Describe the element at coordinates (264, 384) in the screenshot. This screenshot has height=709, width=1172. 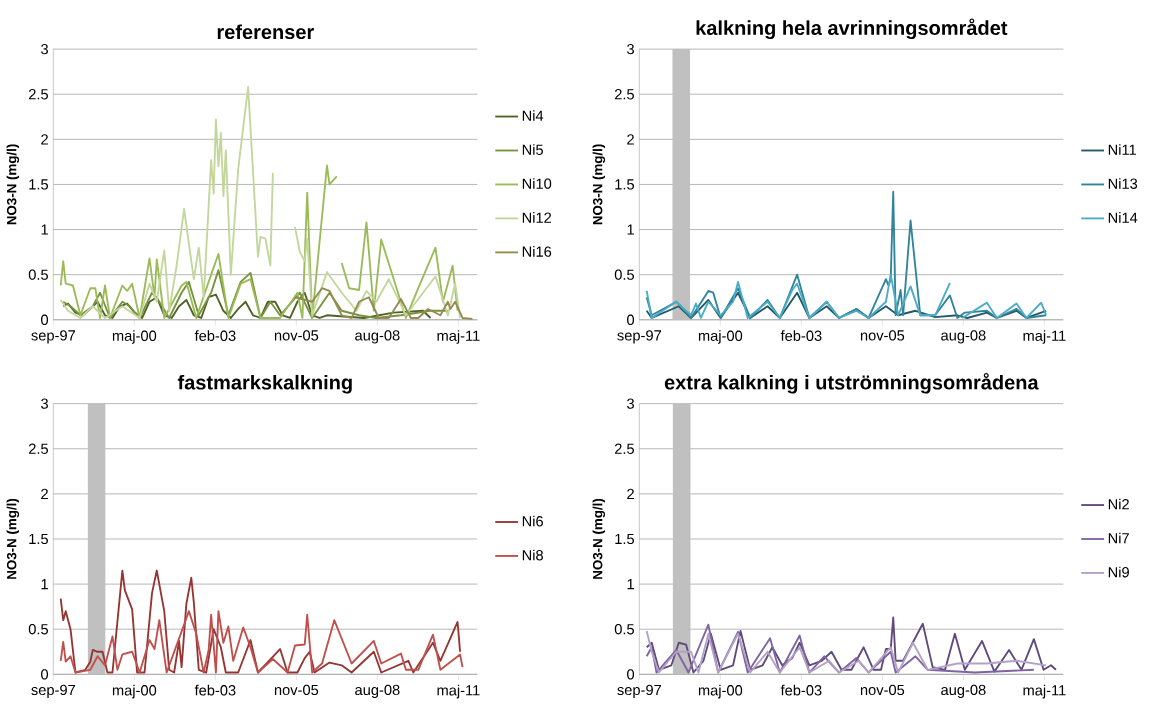
I see `chart-title: fastmarkskalkning` at that location.